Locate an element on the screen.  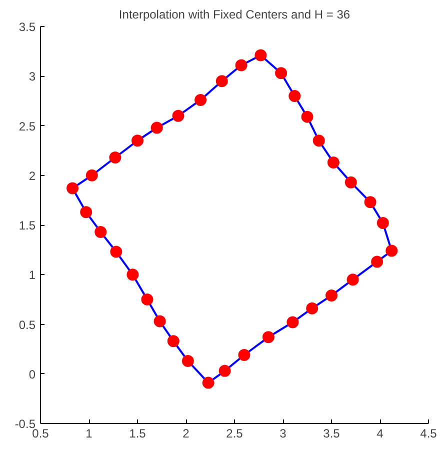
y-tick-label: 1 is located at coordinates (32, 275).